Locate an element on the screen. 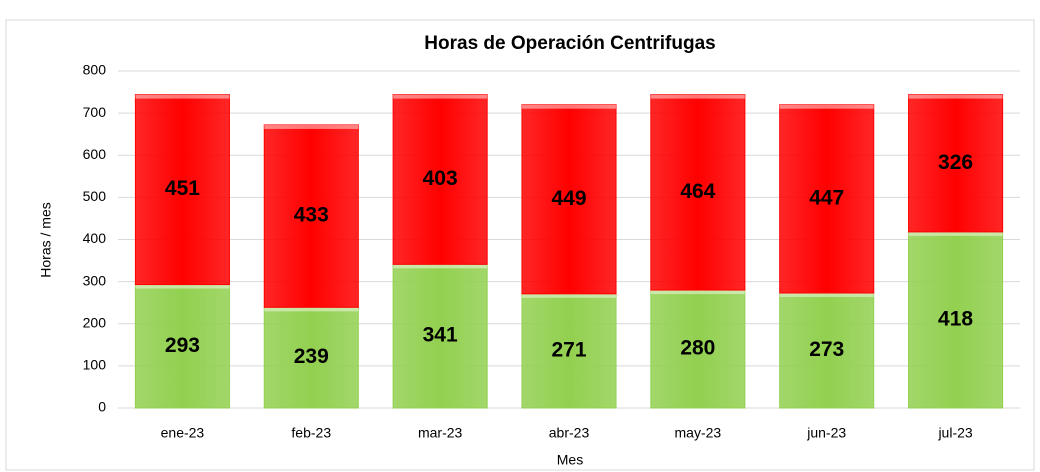  x-tick-label: jun-23 is located at coordinates (826, 433).